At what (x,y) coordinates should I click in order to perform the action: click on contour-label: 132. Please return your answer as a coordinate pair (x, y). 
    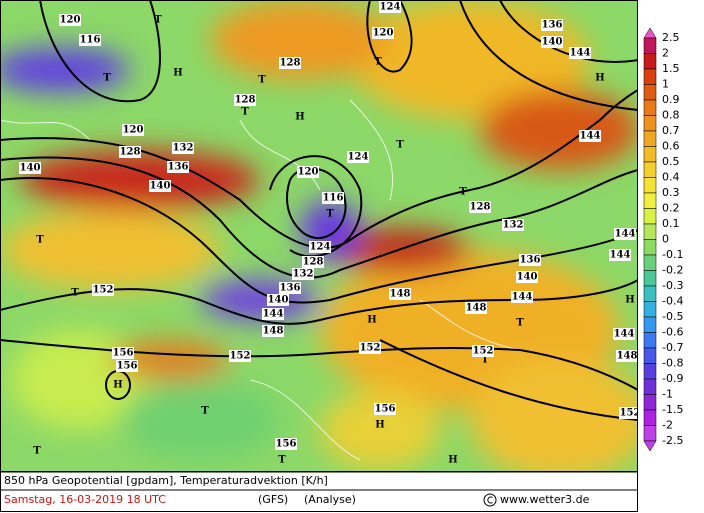
    Looking at the image, I should click on (303, 274).